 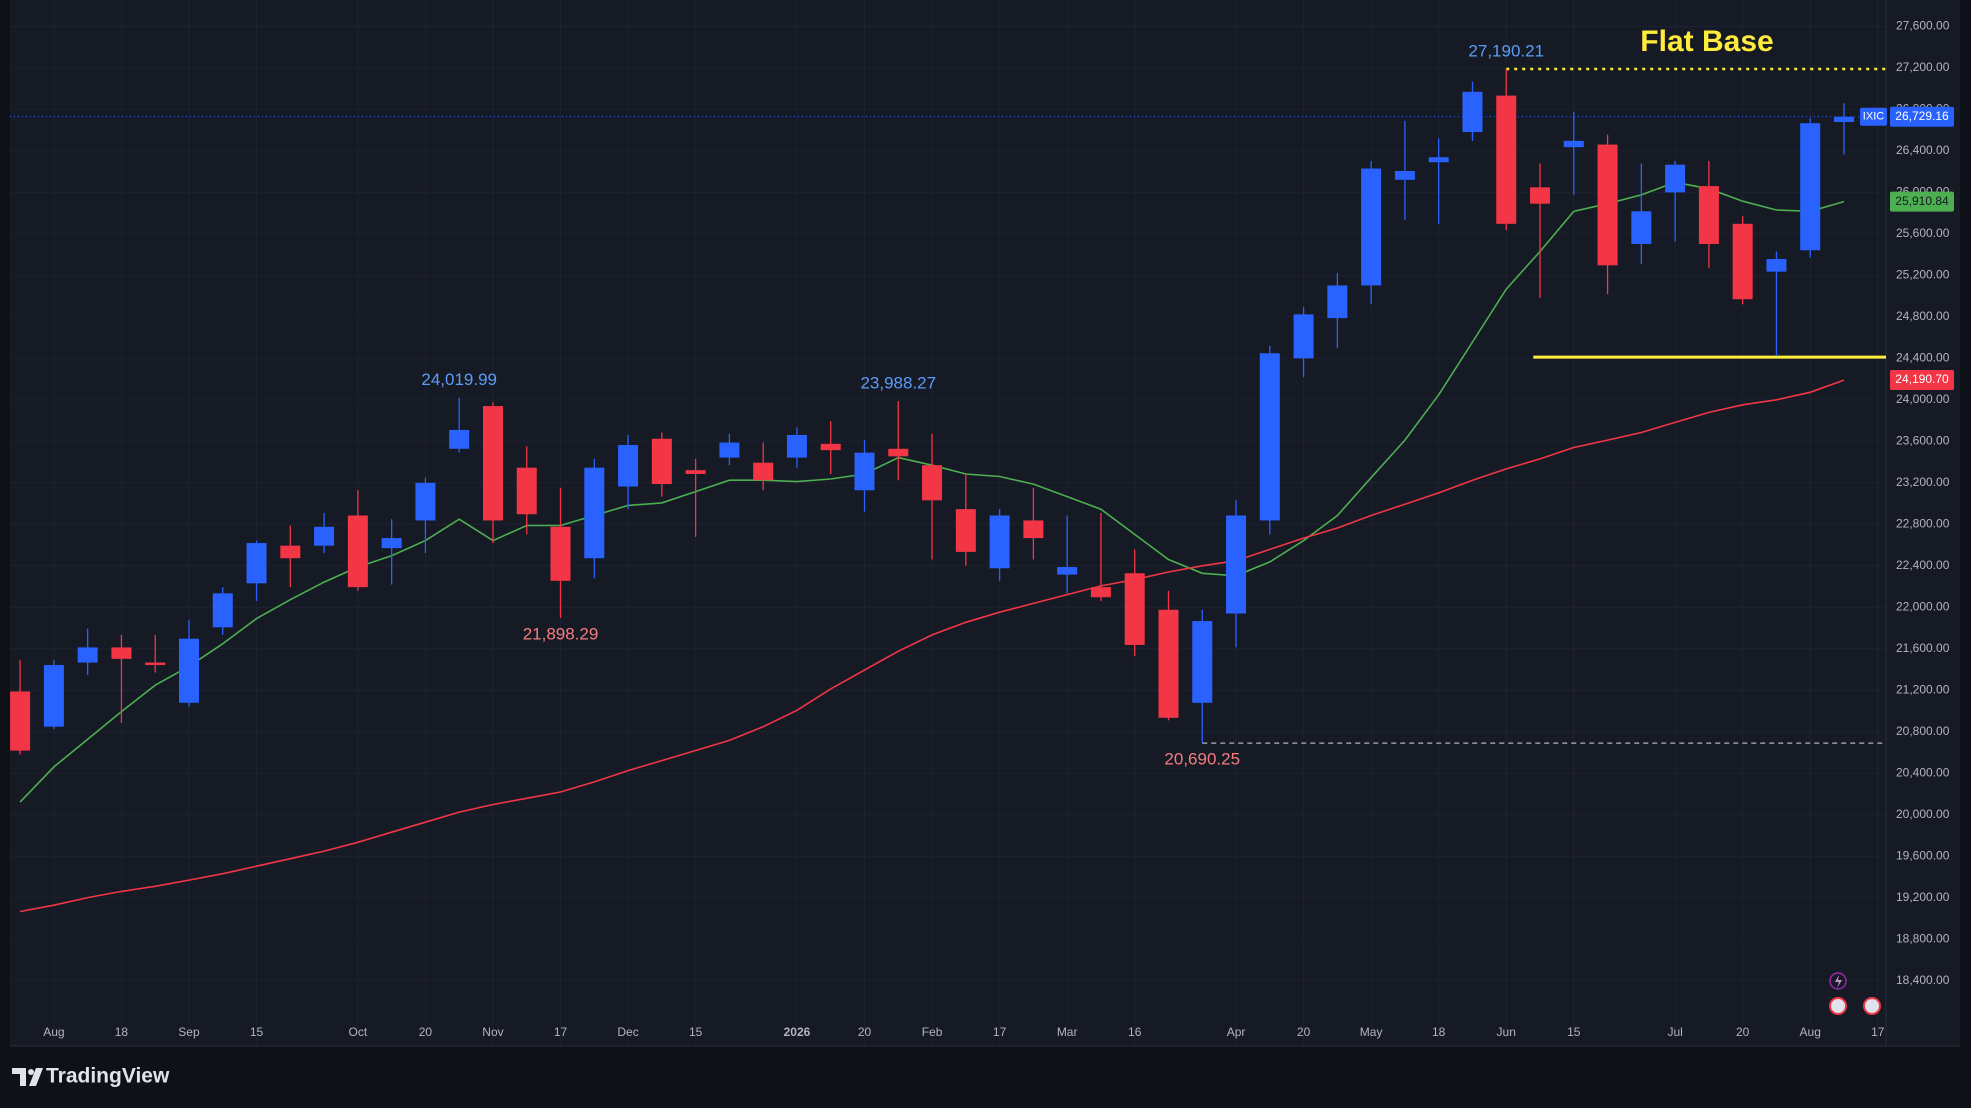 I want to click on y-tick-label: 18,400.00, so click(x=1923, y=980).